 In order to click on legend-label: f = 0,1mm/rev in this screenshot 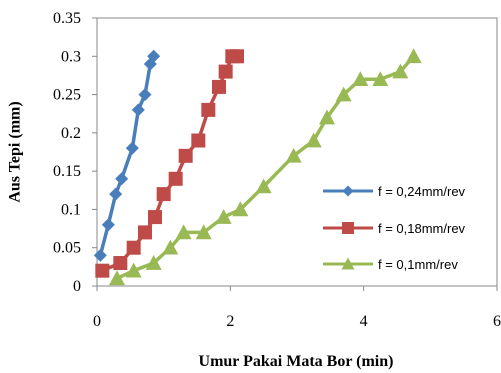, I will do `click(418, 264)`.